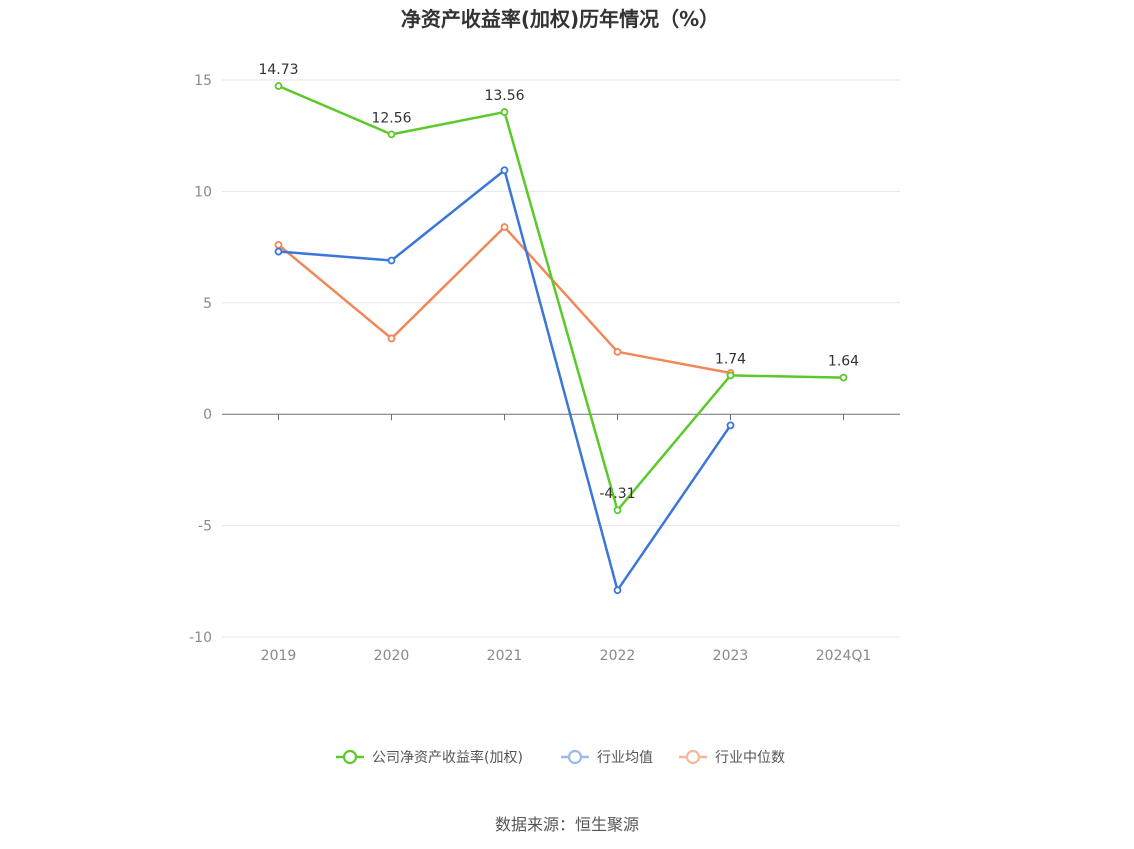 This screenshot has width=1134, height=849. Describe the element at coordinates (560, 757) in the screenshot. I see `legend: 公司净资产收益率(加权) 行业均值 行业中位数` at that location.